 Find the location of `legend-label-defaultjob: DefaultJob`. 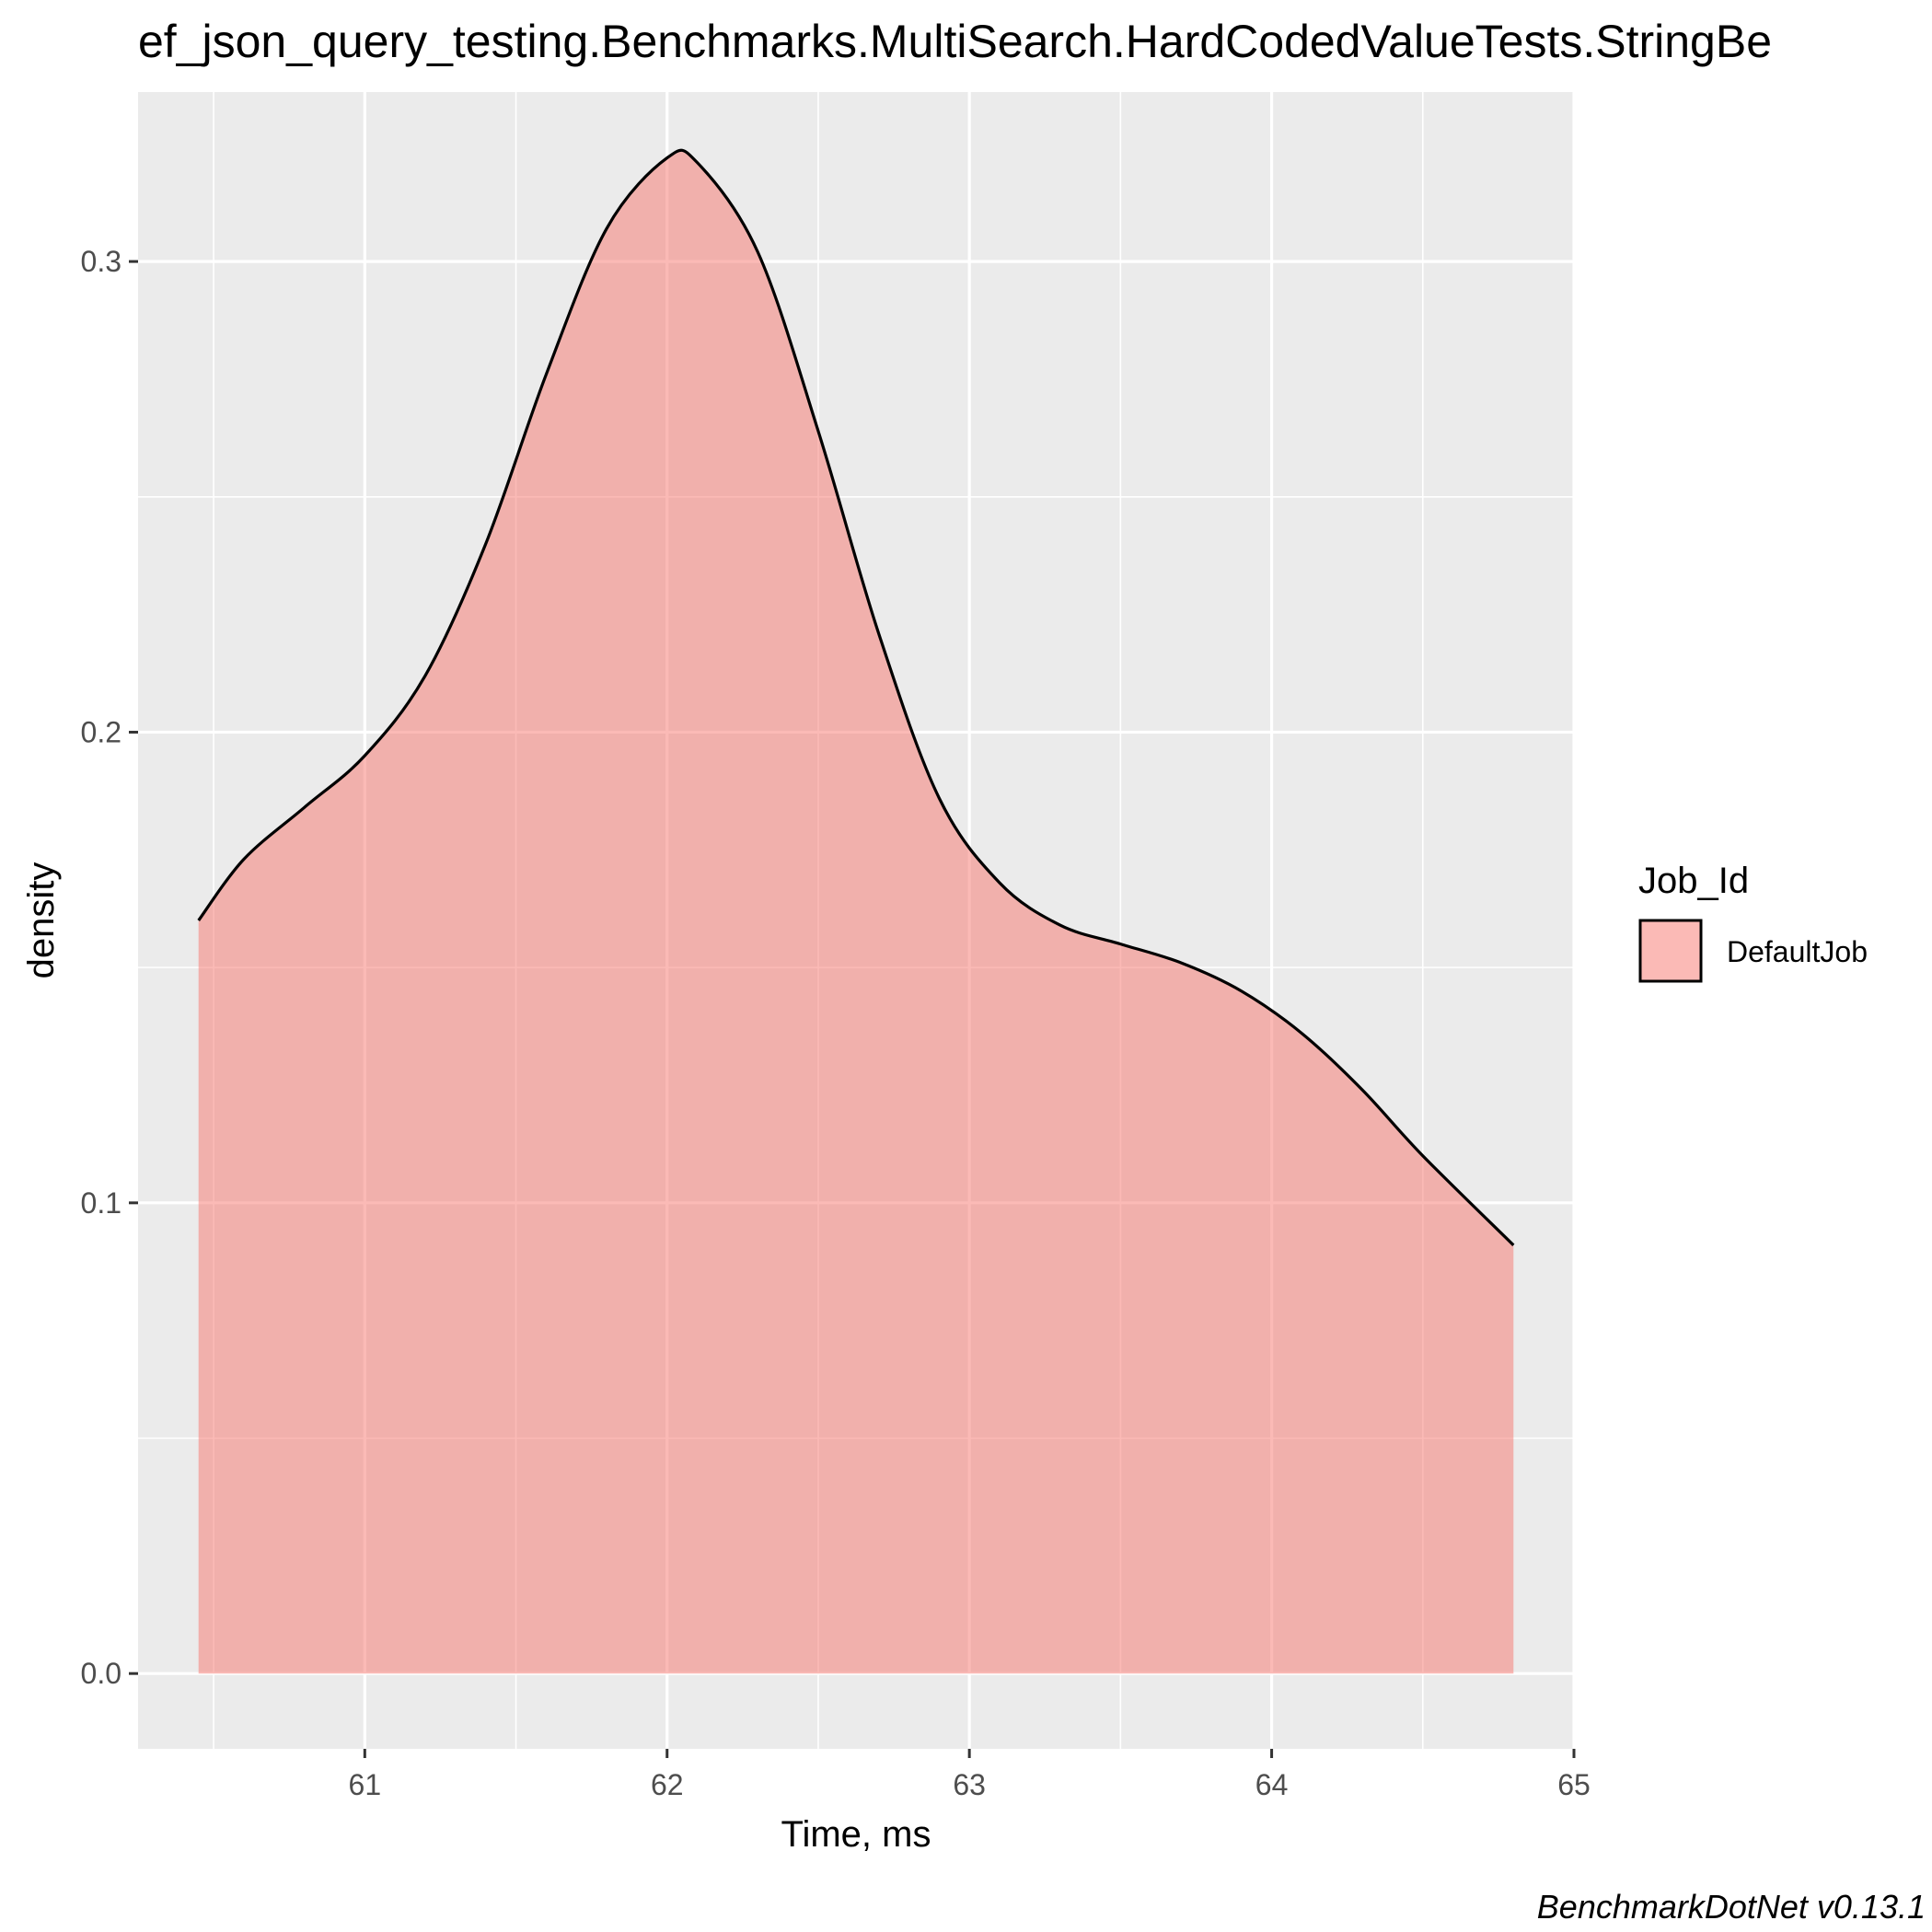

legend-label-defaultjob: DefaultJob is located at coordinates (1798, 952).